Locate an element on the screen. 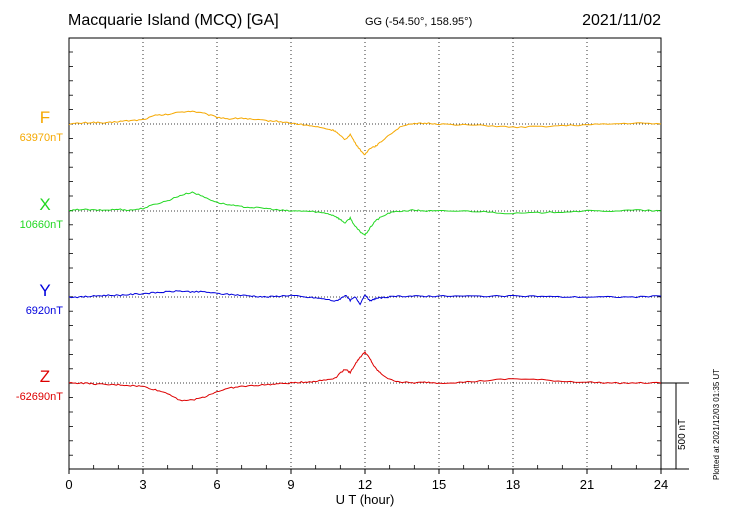  scale-bar-label: 500 nT is located at coordinates (682, 434).